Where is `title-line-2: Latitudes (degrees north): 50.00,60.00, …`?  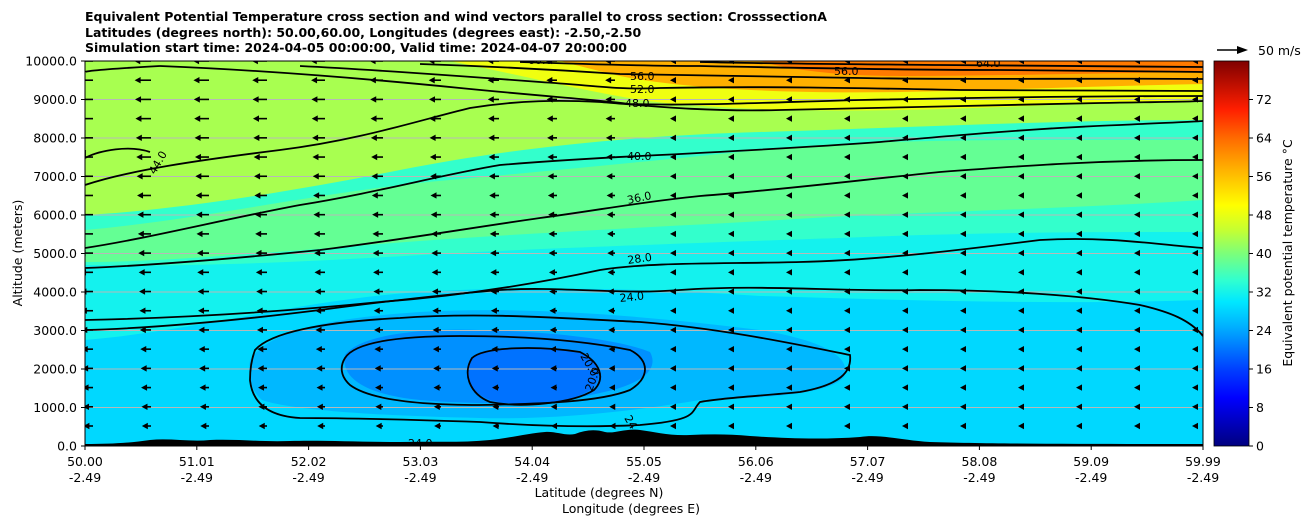
title-line-2: Latitudes (degrees north): 50.00,60.00, … is located at coordinates (363, 32).